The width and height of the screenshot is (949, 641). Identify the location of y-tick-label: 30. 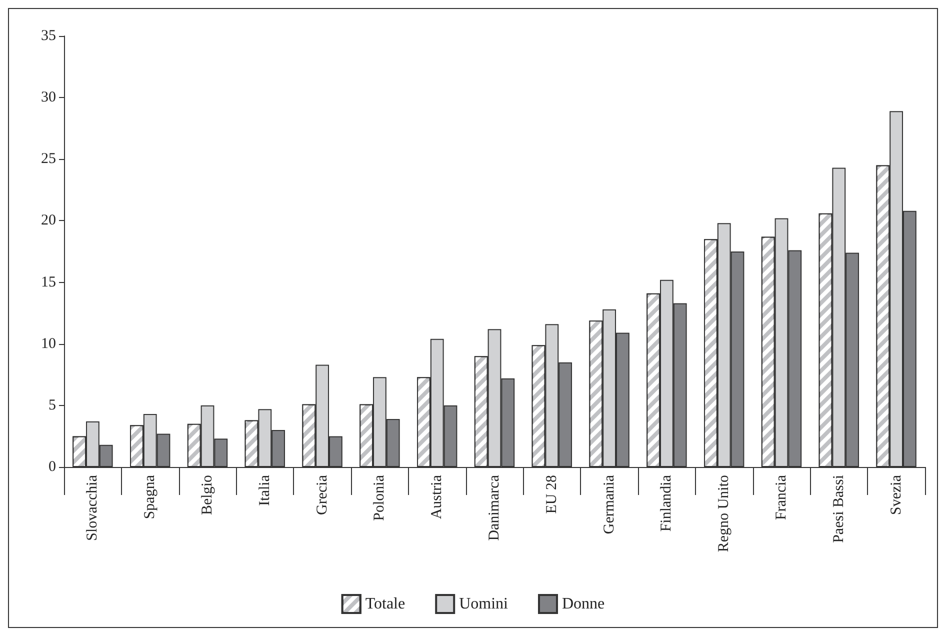
(48, 98).